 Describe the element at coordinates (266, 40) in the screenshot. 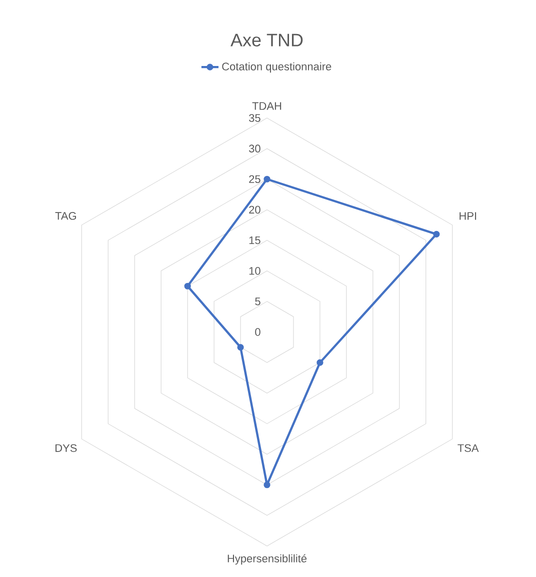

I see `chart-title: Axe TND` at that location.